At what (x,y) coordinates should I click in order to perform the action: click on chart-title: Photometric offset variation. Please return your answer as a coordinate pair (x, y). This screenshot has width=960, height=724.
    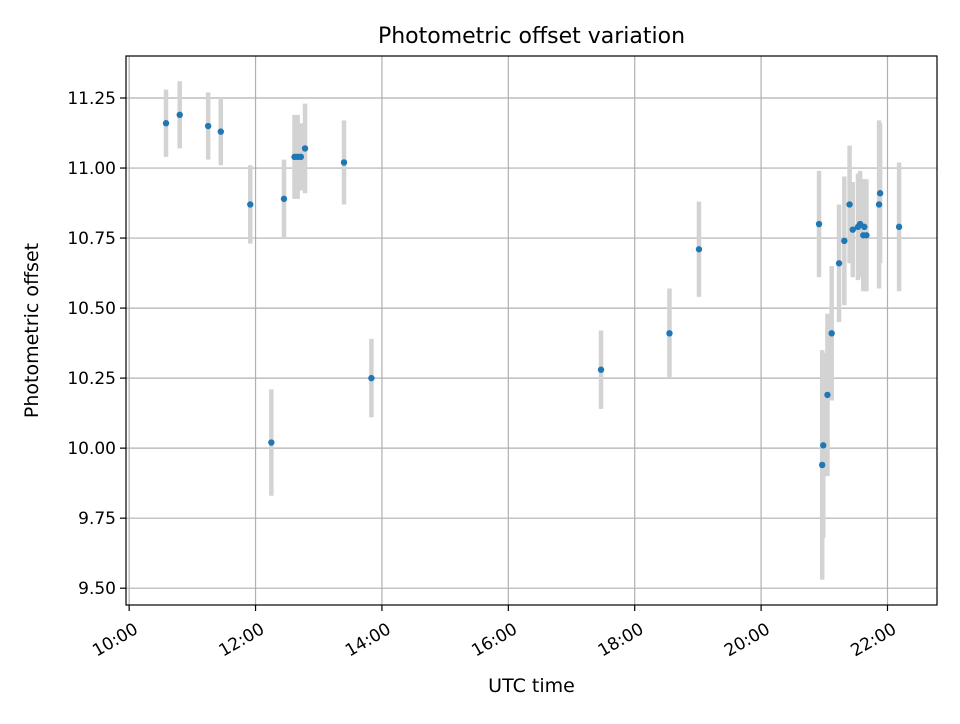
    Looking at the image, I should click on (531, 36).